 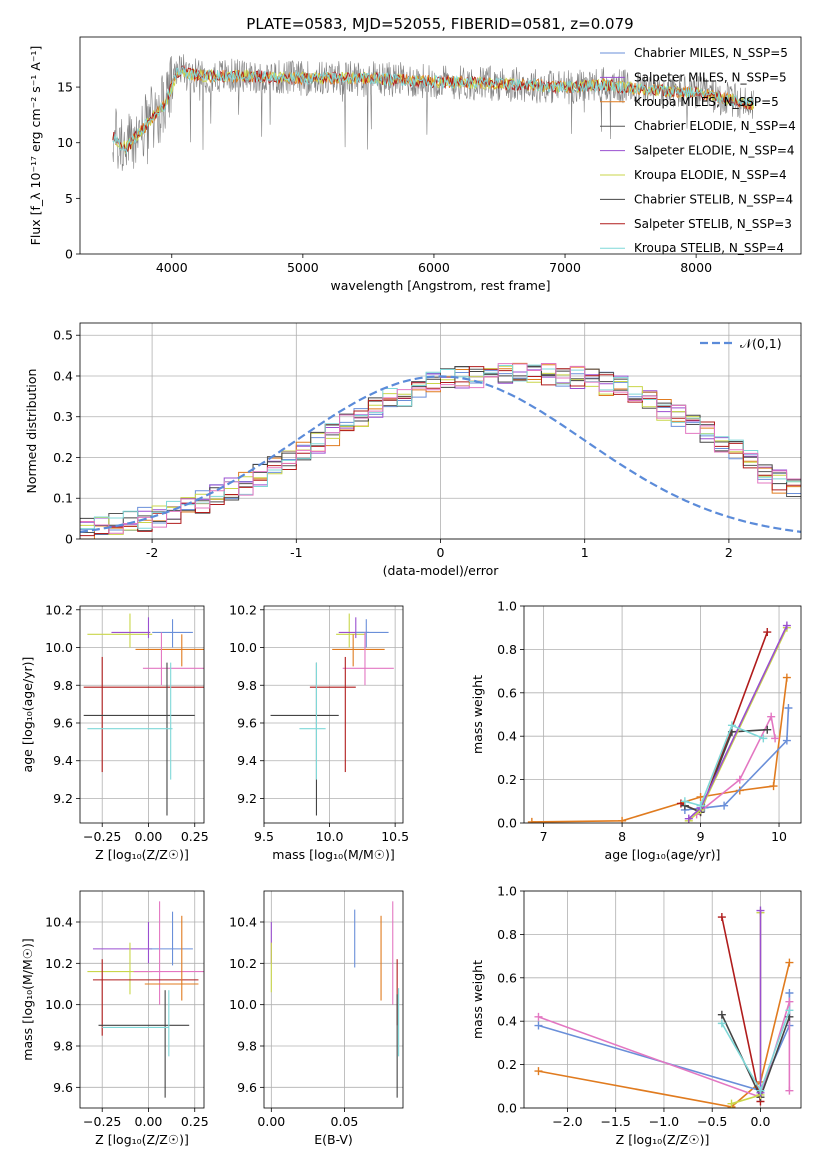 I want to click on x-tick-label: −0.25, so click(x=102, y=1121).